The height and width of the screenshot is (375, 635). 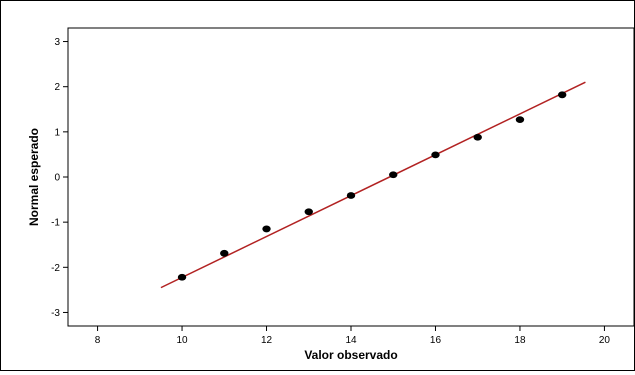 What do you see at coordinates (520, 340) in the screenshot?
I see `x-tick-label: 18` at bounding box center [520, 340].